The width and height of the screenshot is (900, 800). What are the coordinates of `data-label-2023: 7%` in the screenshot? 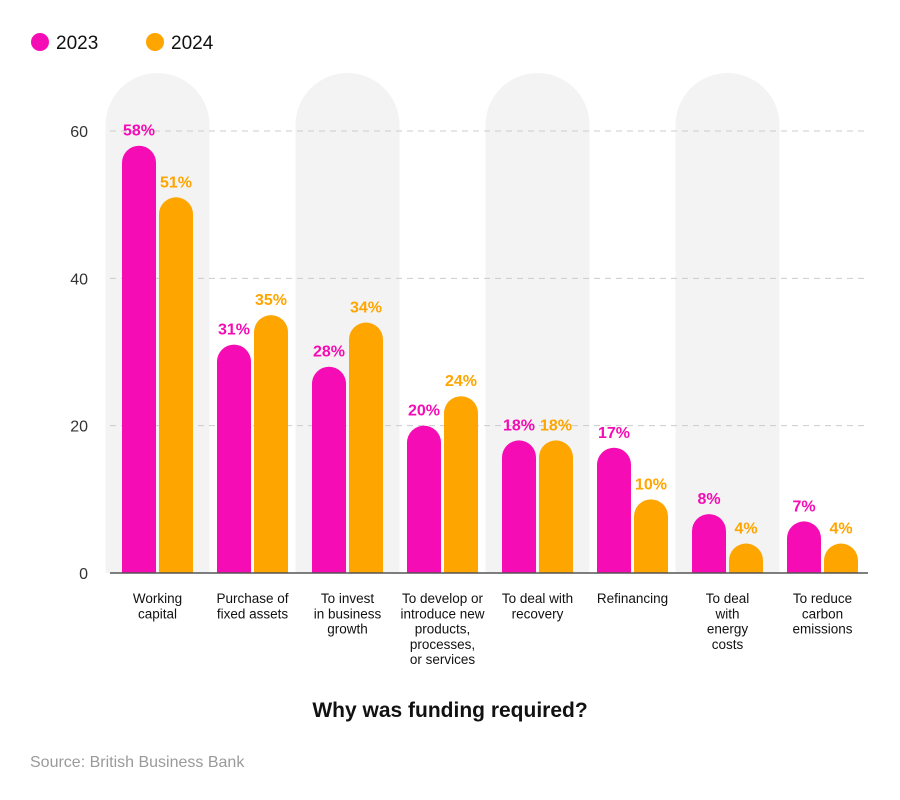 It's located at (803, 506).